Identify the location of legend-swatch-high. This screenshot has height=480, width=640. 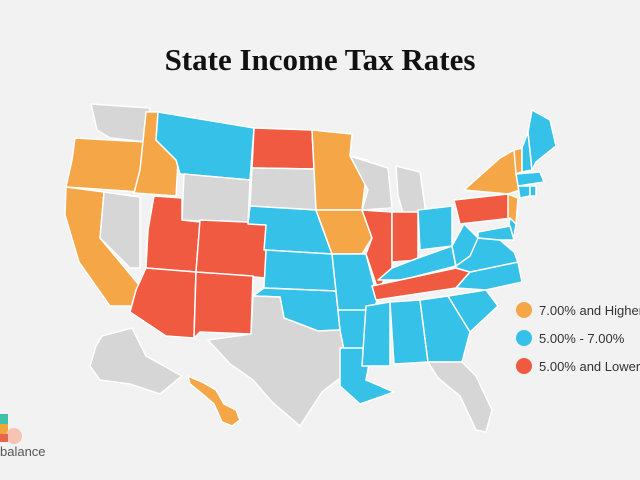
(524, 310).